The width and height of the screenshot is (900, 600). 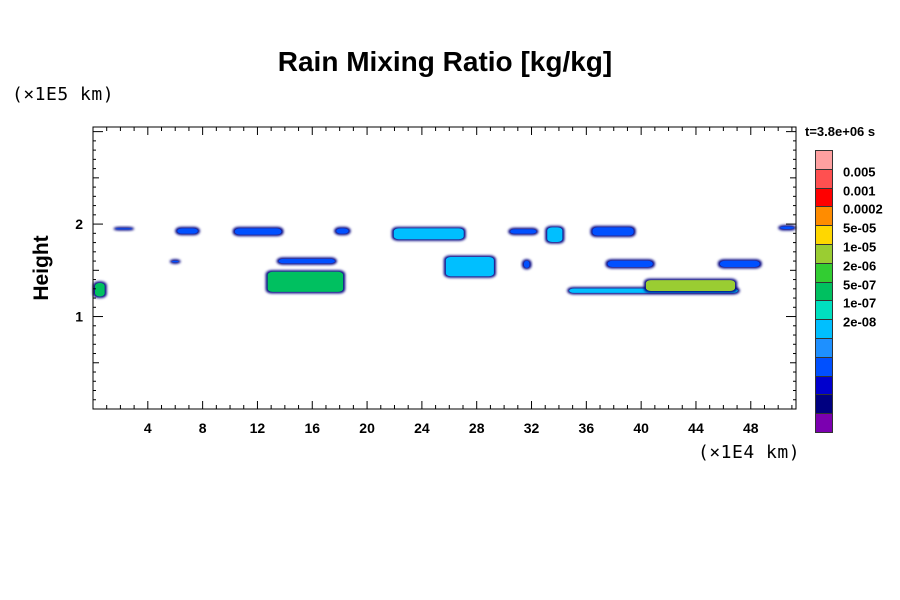 I want to click on y-tick-label: 1, so click(x=79, y=317).